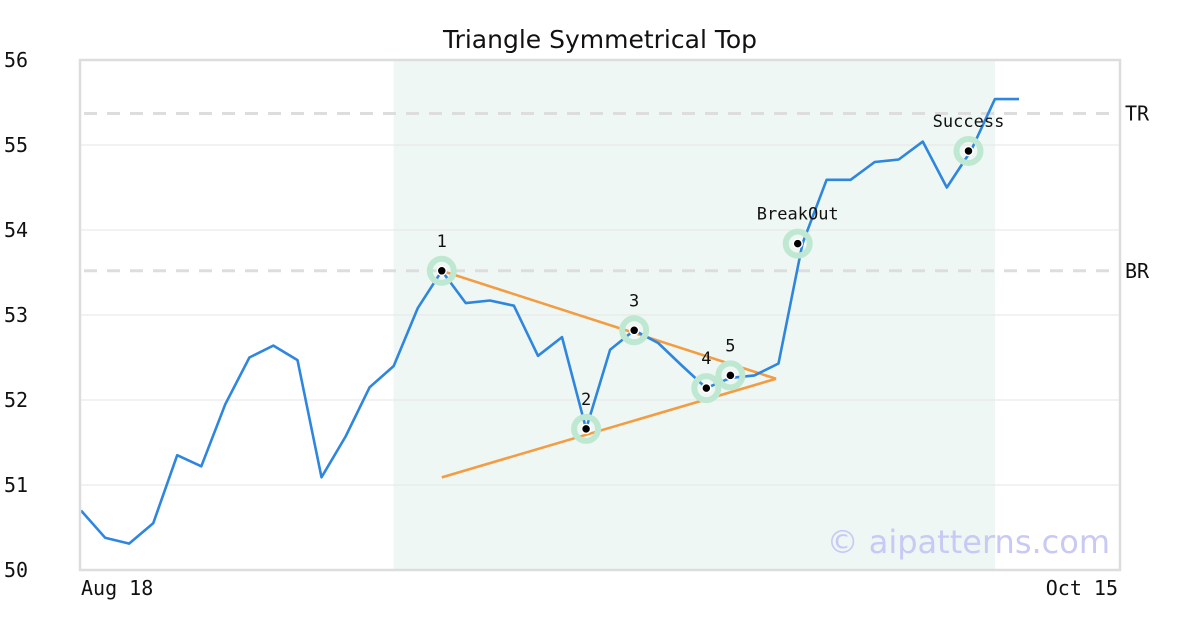  I want to click on level-label: TR, so click(1137, 114).